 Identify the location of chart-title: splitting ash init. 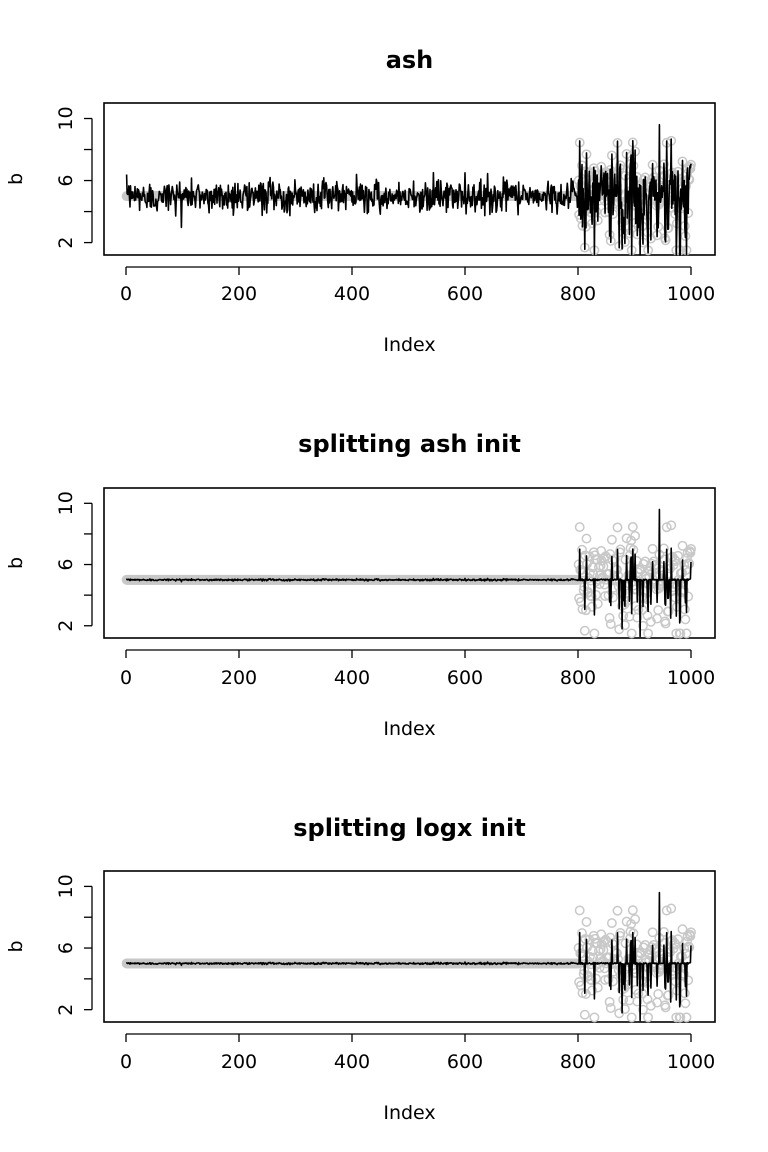
(409, 444).